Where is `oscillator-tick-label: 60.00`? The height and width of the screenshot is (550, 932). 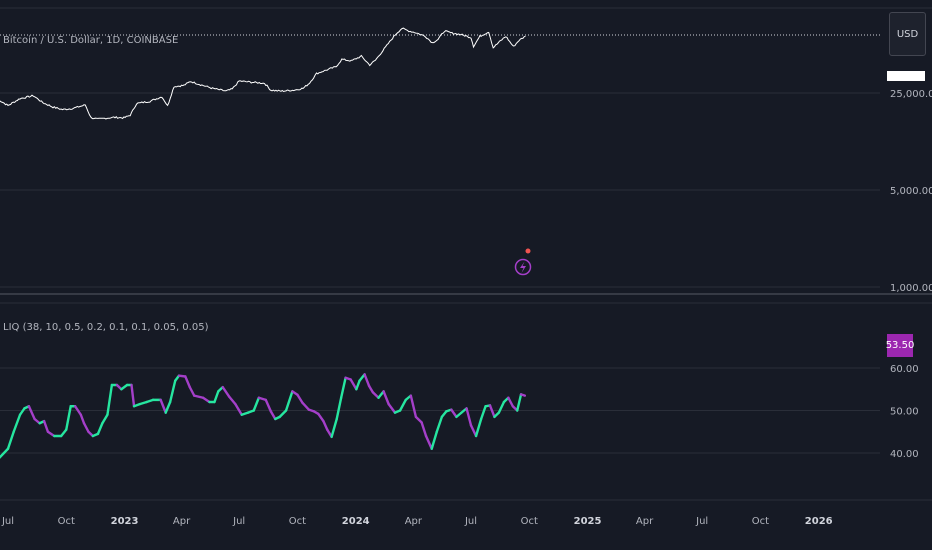
oscillator-tick-label: 60.00 is located at coordinates (904, 369).